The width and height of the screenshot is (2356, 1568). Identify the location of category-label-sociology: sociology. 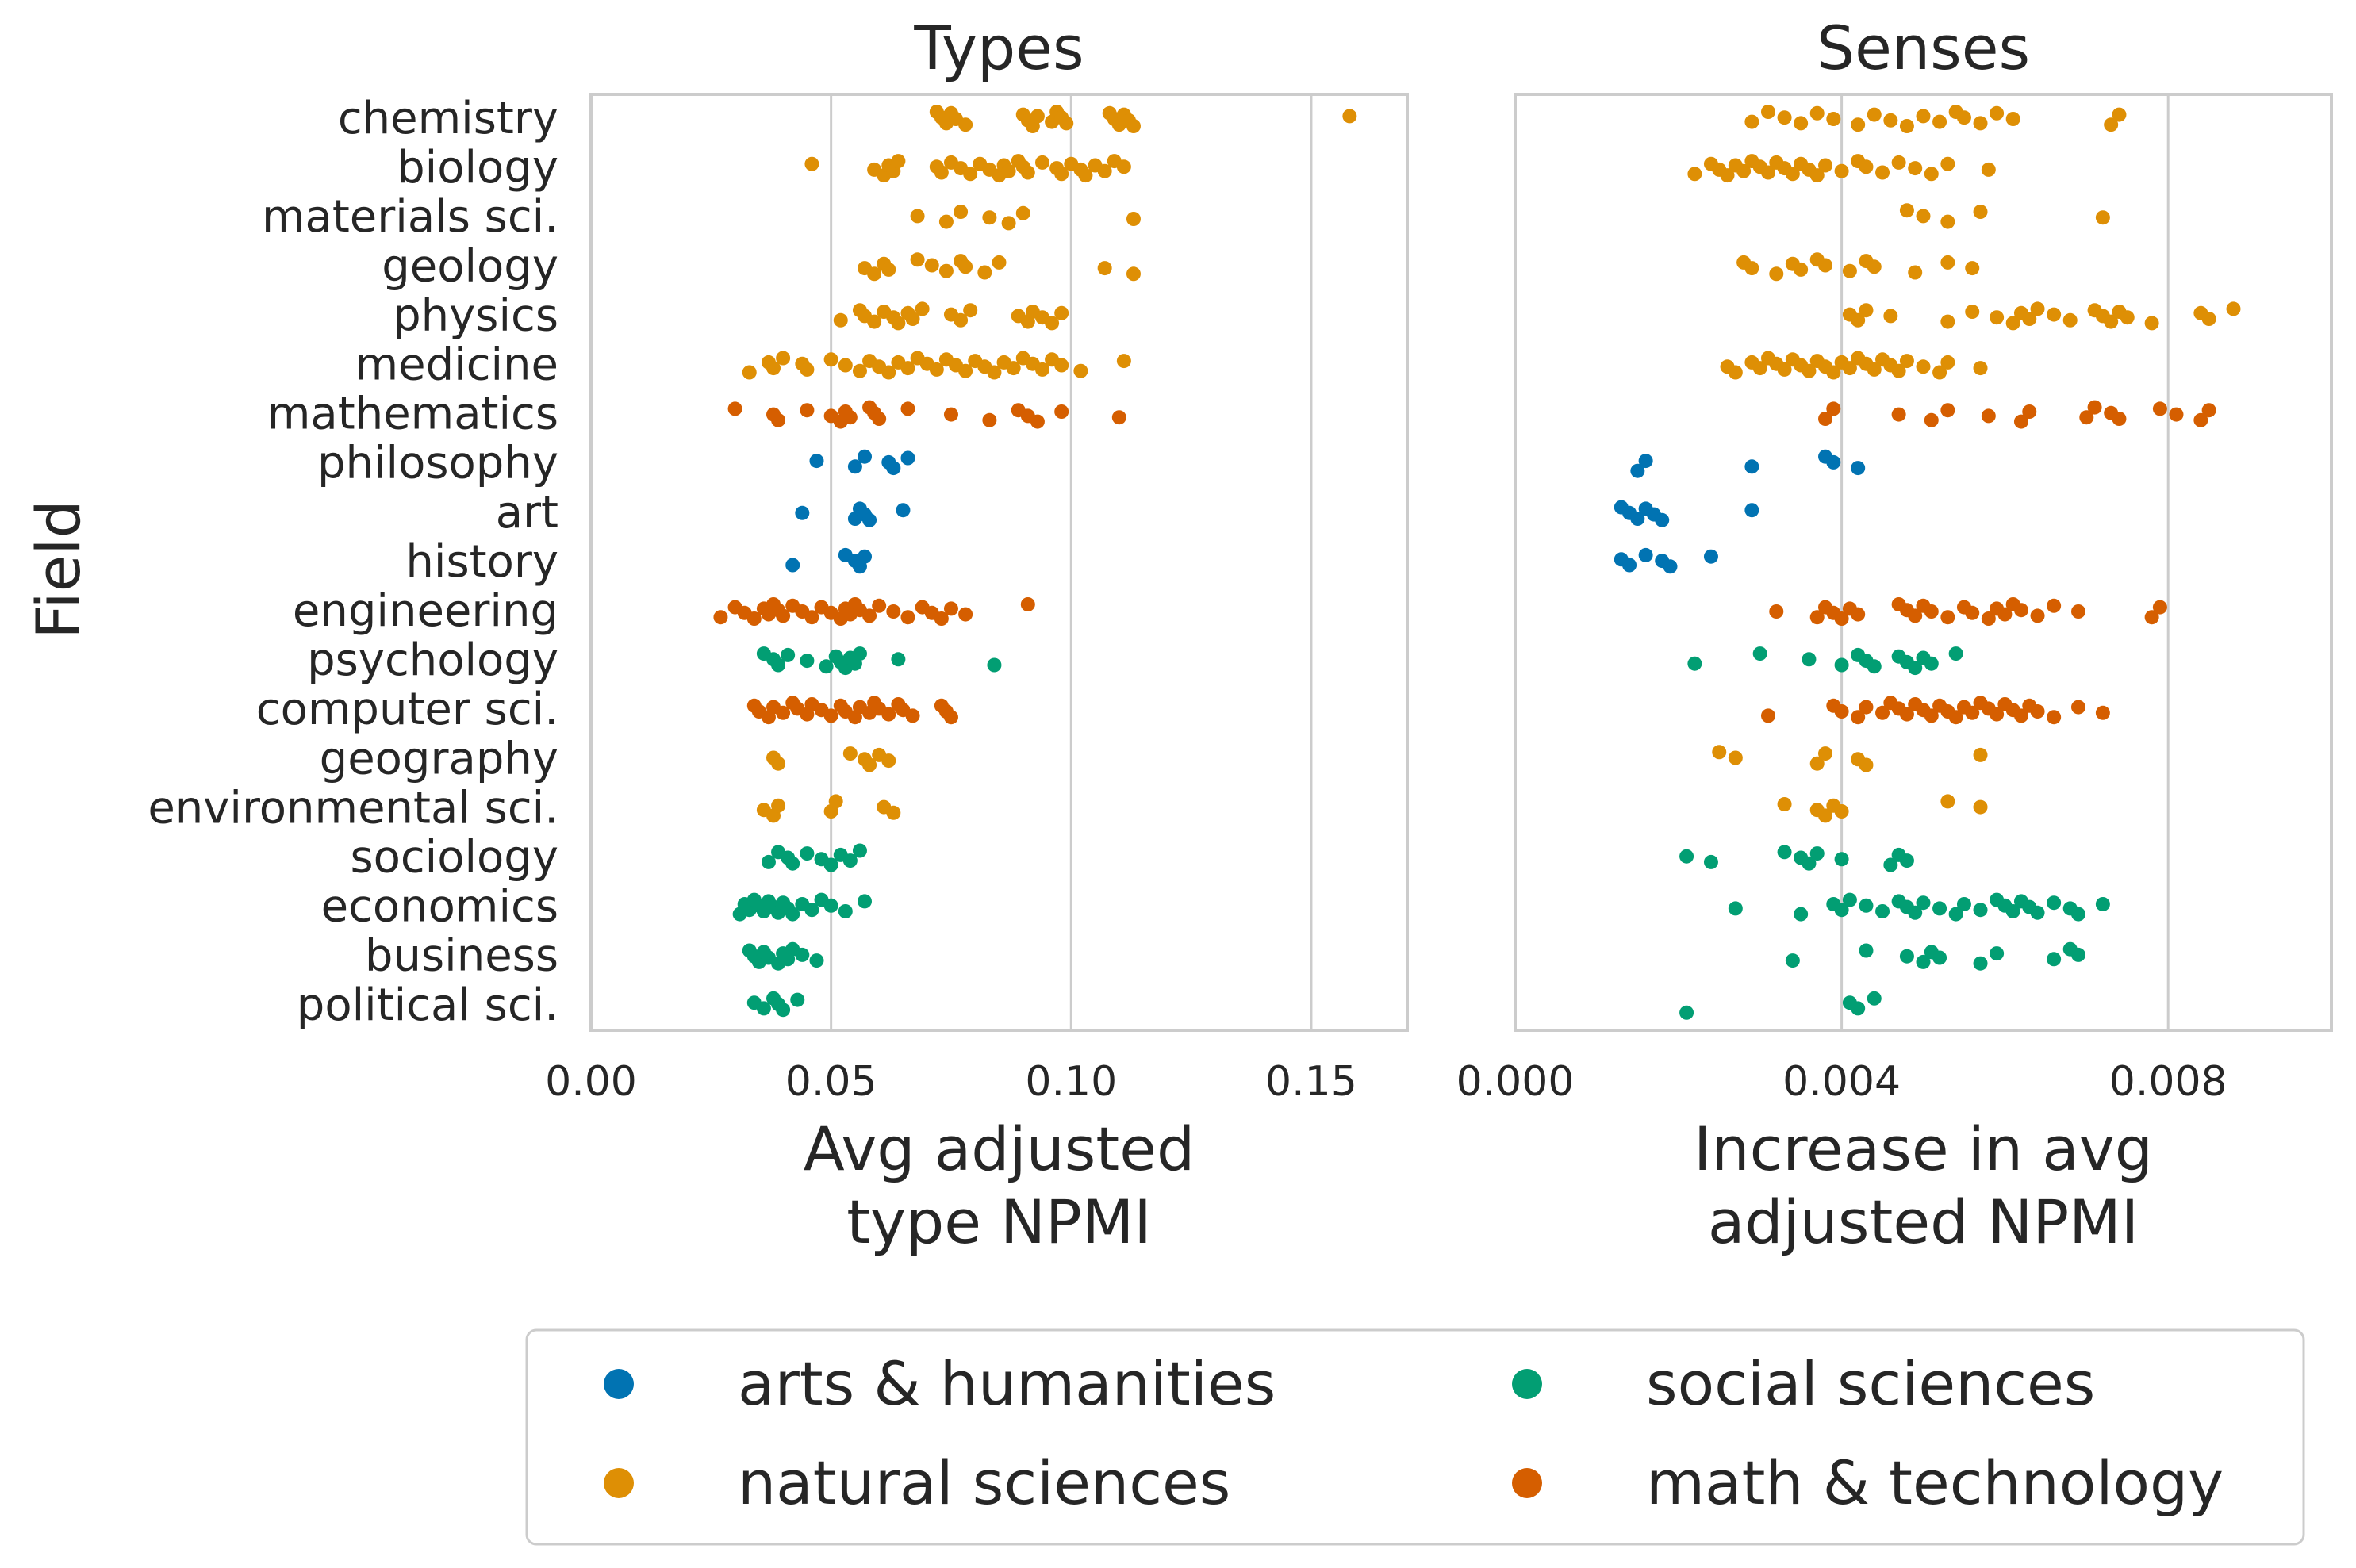
(454, 858).